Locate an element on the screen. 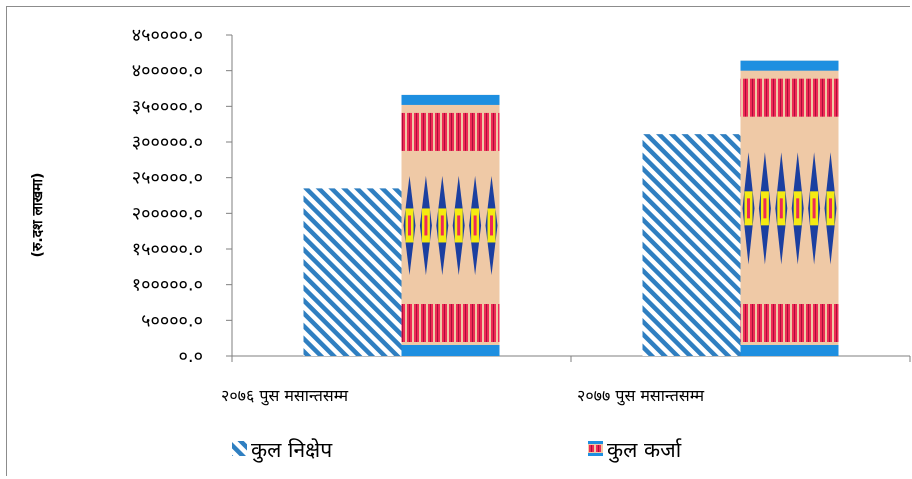  legend: कुल निक्षेप कुल कर्जा is located at coordinates (457, 450).